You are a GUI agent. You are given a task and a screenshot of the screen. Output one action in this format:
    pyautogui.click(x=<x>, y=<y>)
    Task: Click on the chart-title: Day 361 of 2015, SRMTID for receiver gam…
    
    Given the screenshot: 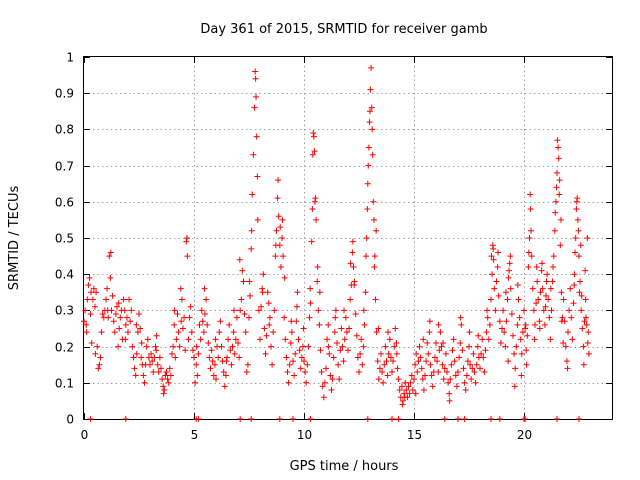 What is the action you would take?
    pyautogui.click(x=343, y=29)
    